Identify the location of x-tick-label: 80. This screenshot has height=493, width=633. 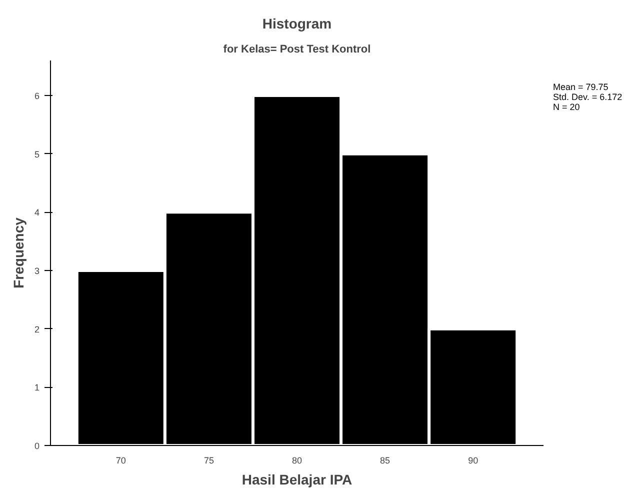
(297, 461).